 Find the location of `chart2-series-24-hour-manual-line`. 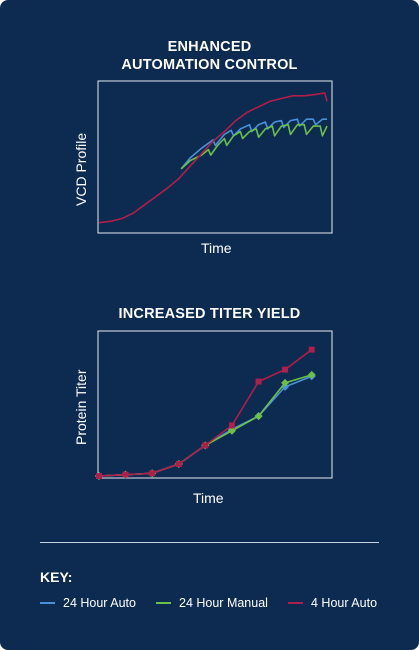

chart2-series-24-hour-manual-line is located at coordinates (205, 425).